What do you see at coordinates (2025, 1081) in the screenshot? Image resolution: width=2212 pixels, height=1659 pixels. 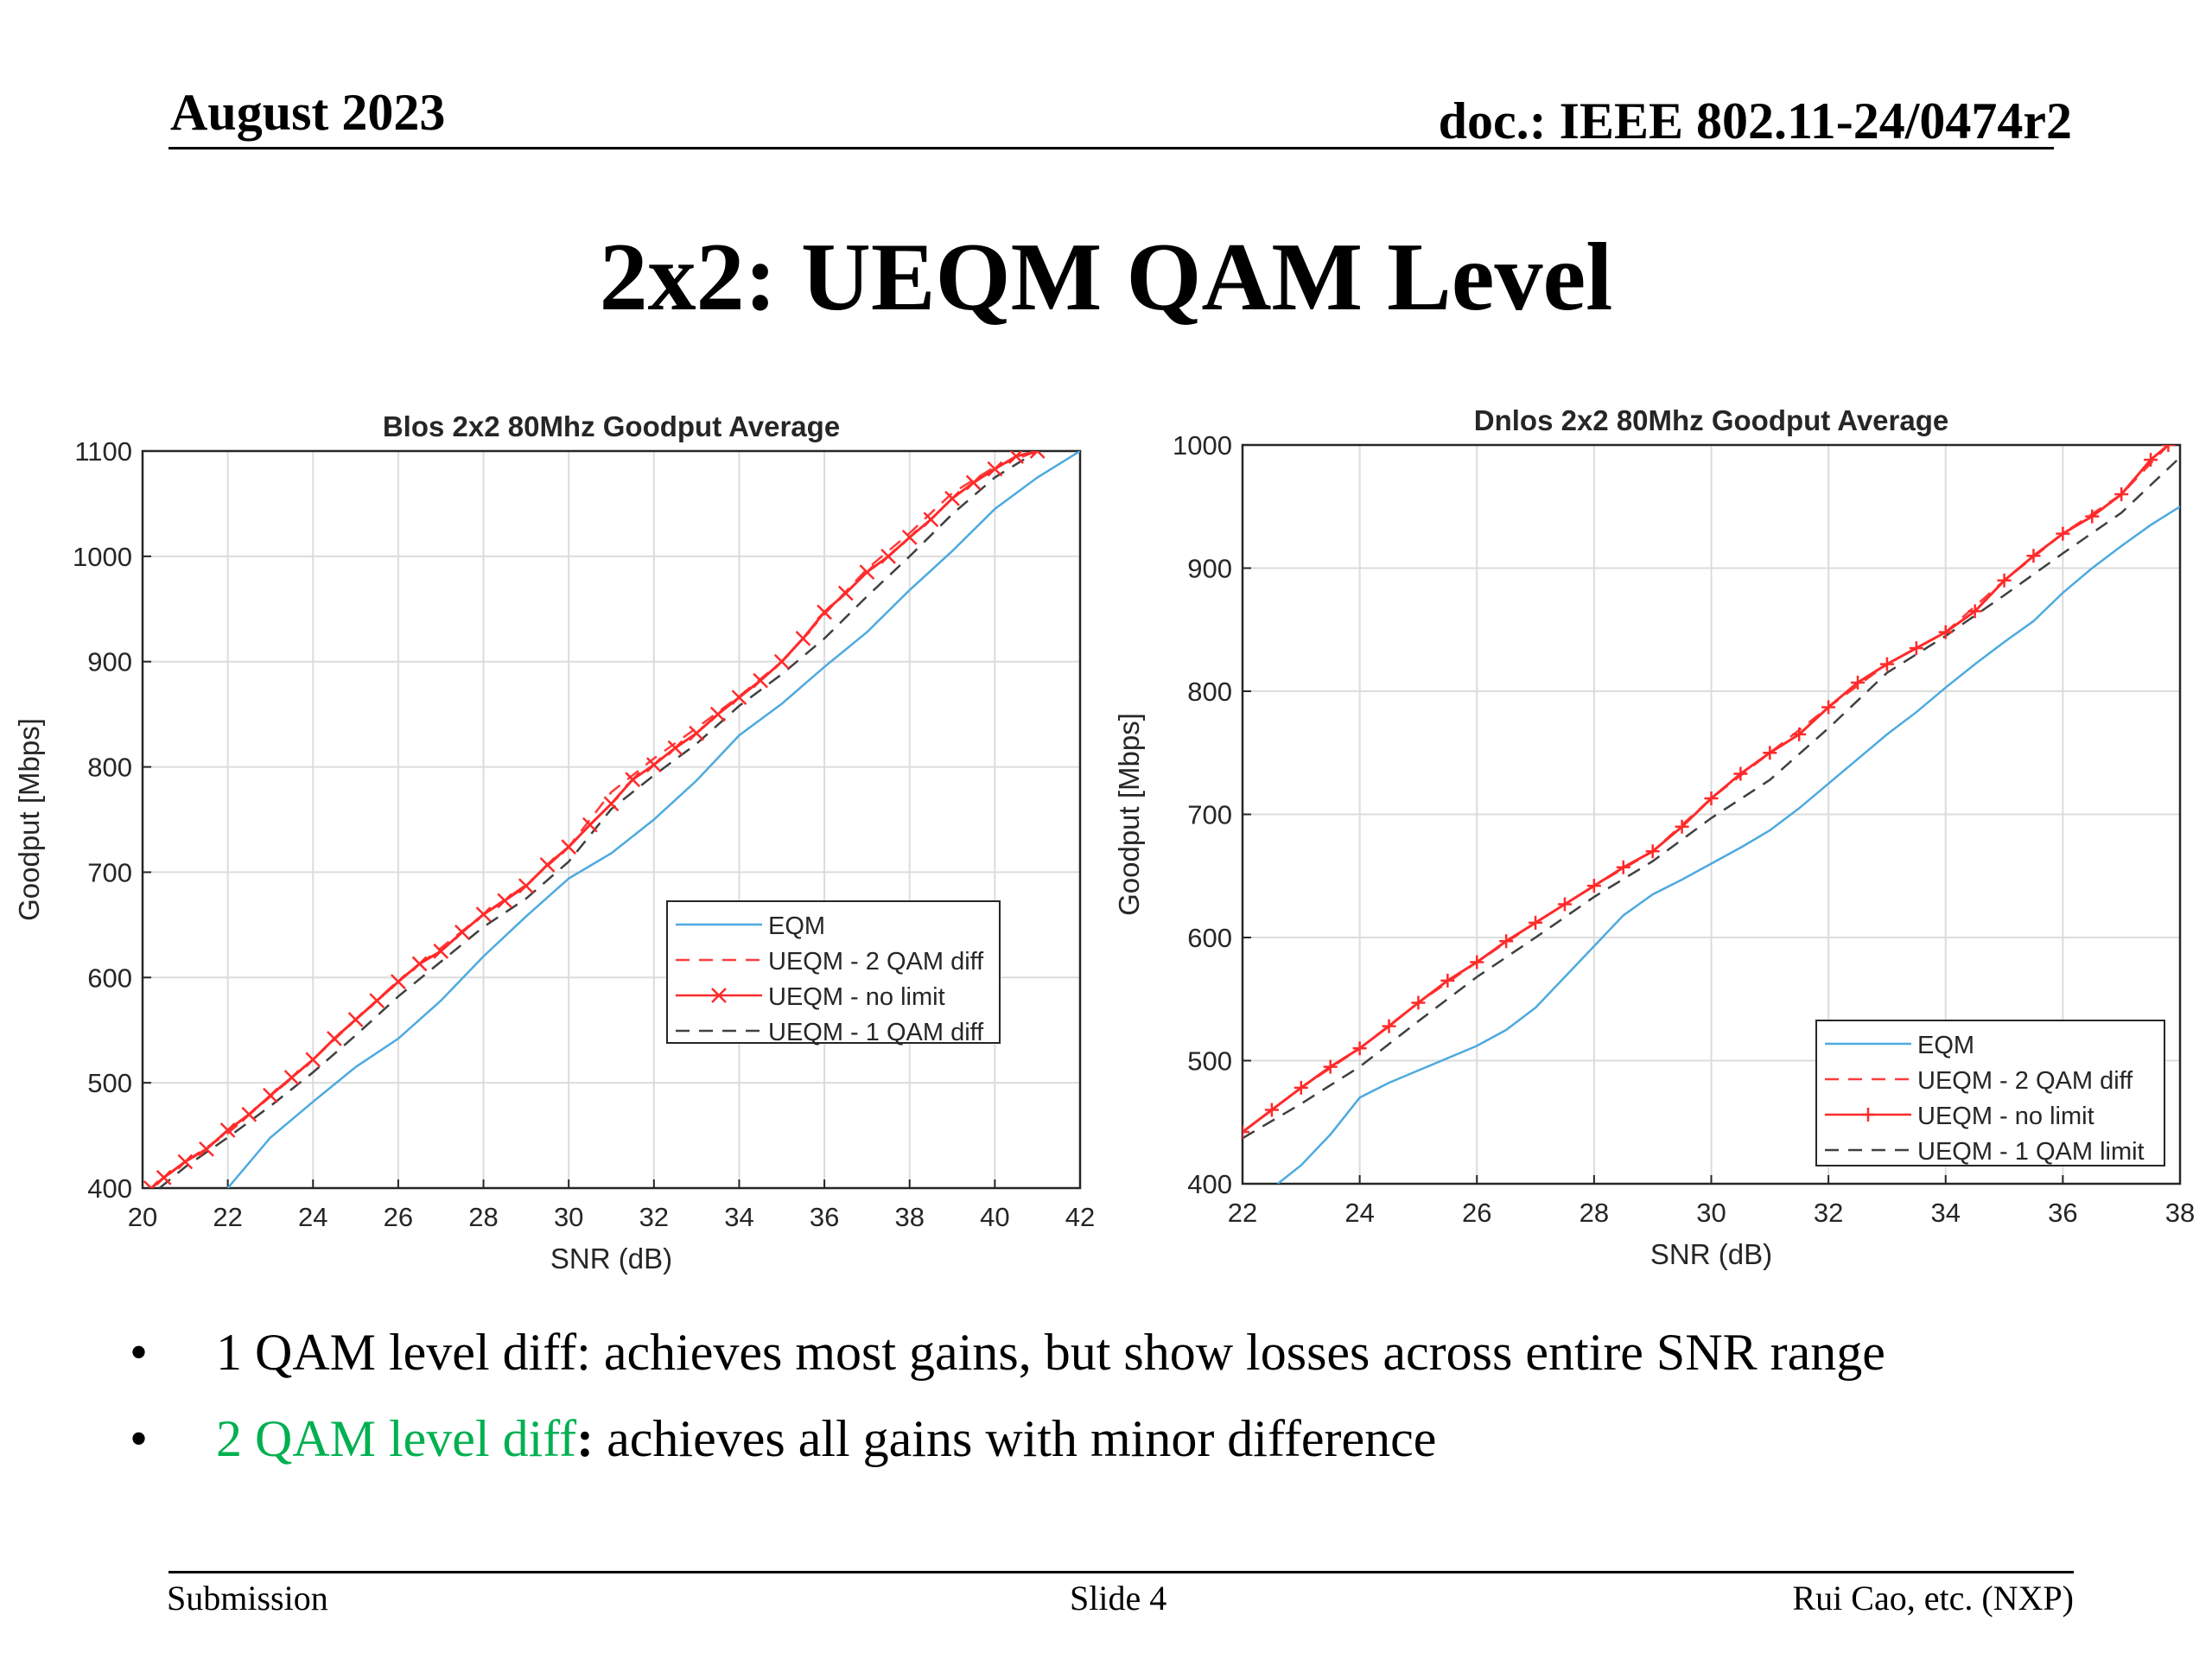 I see `legend-label: UEQM - 2 QAM diff` at bounding box center [2025, 1081].